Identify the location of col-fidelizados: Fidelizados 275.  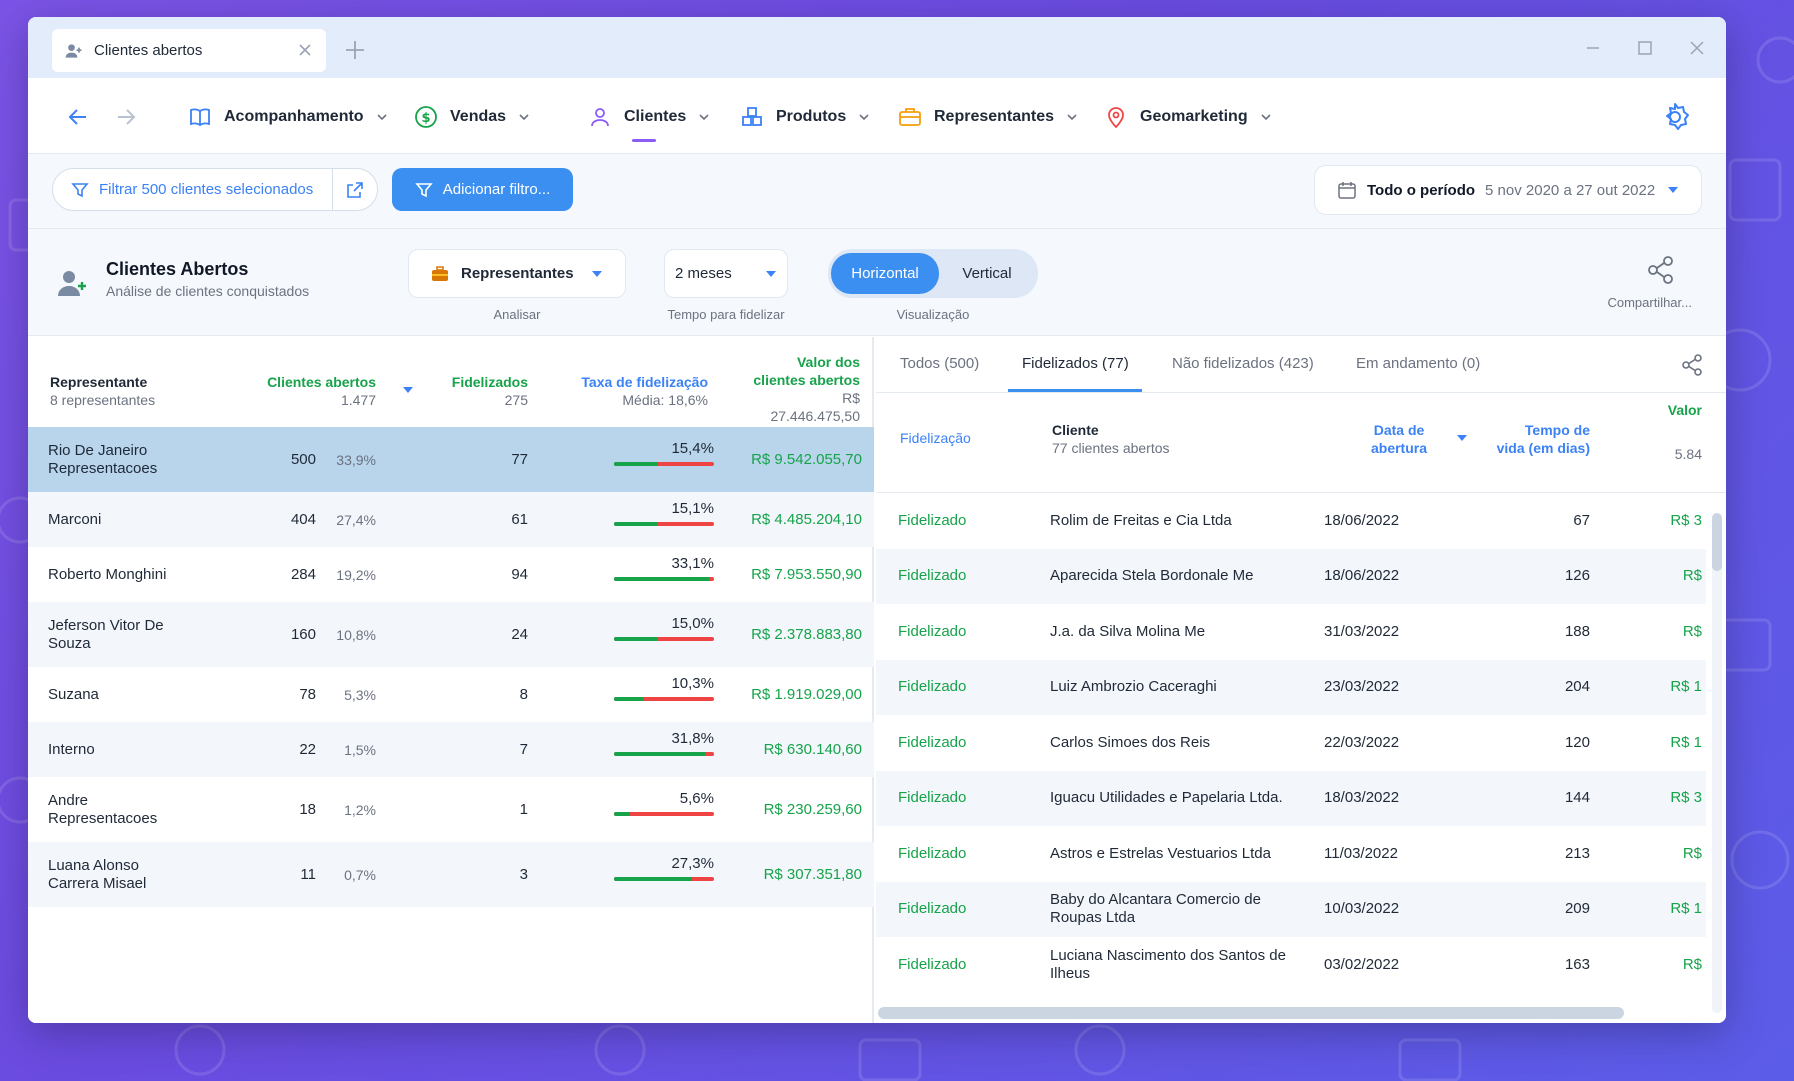
(468, 391).